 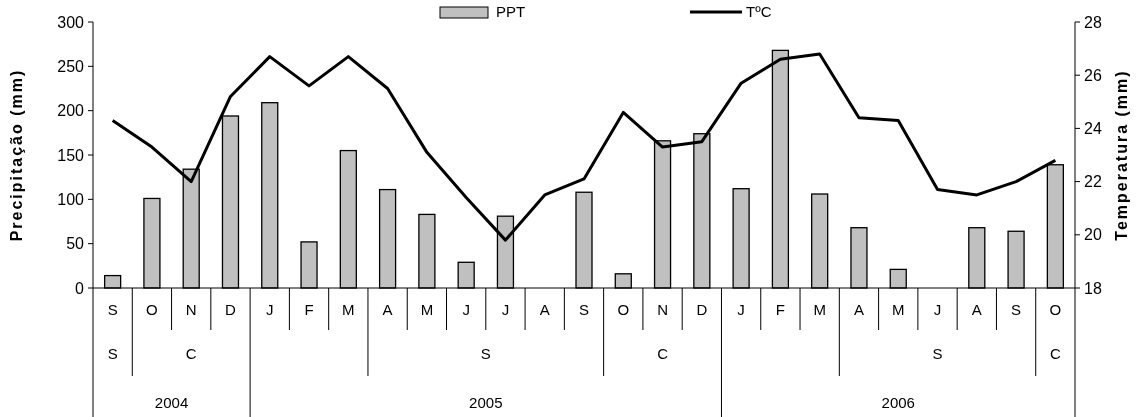 What do you see at coordinates (1093, 288) in the screenshot?
I see `y2-tick-label: 18` at bounding box center [1093, 288].